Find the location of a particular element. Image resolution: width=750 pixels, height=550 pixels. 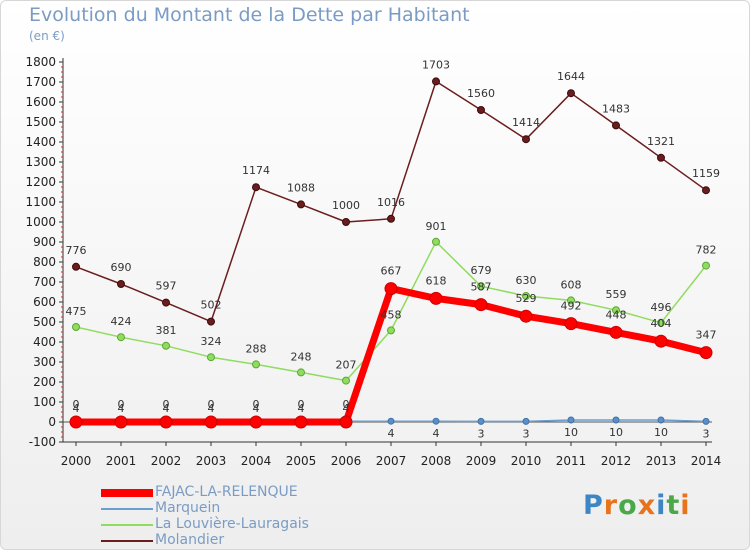

y-tick-label: 1800 is located at coordinates (40, 62).